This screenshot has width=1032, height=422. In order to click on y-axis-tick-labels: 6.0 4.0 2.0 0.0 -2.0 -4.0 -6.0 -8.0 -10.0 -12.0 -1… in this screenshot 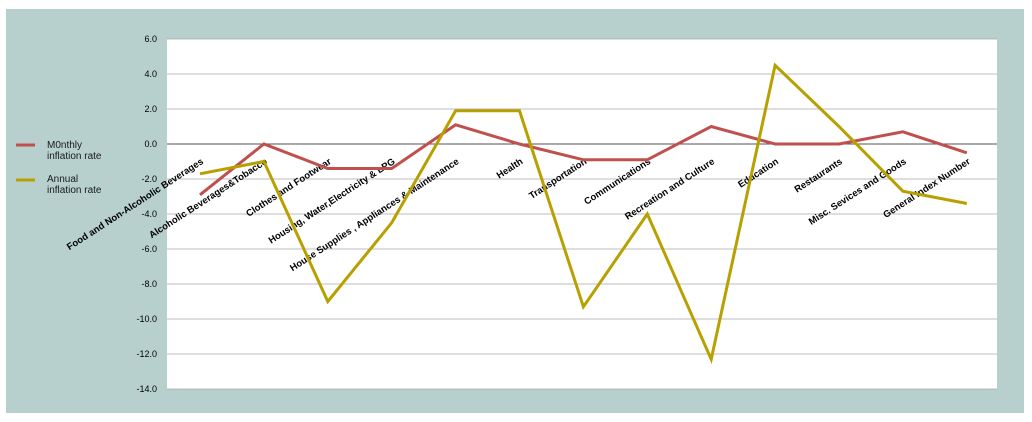, I will do `click(146, 214)`.